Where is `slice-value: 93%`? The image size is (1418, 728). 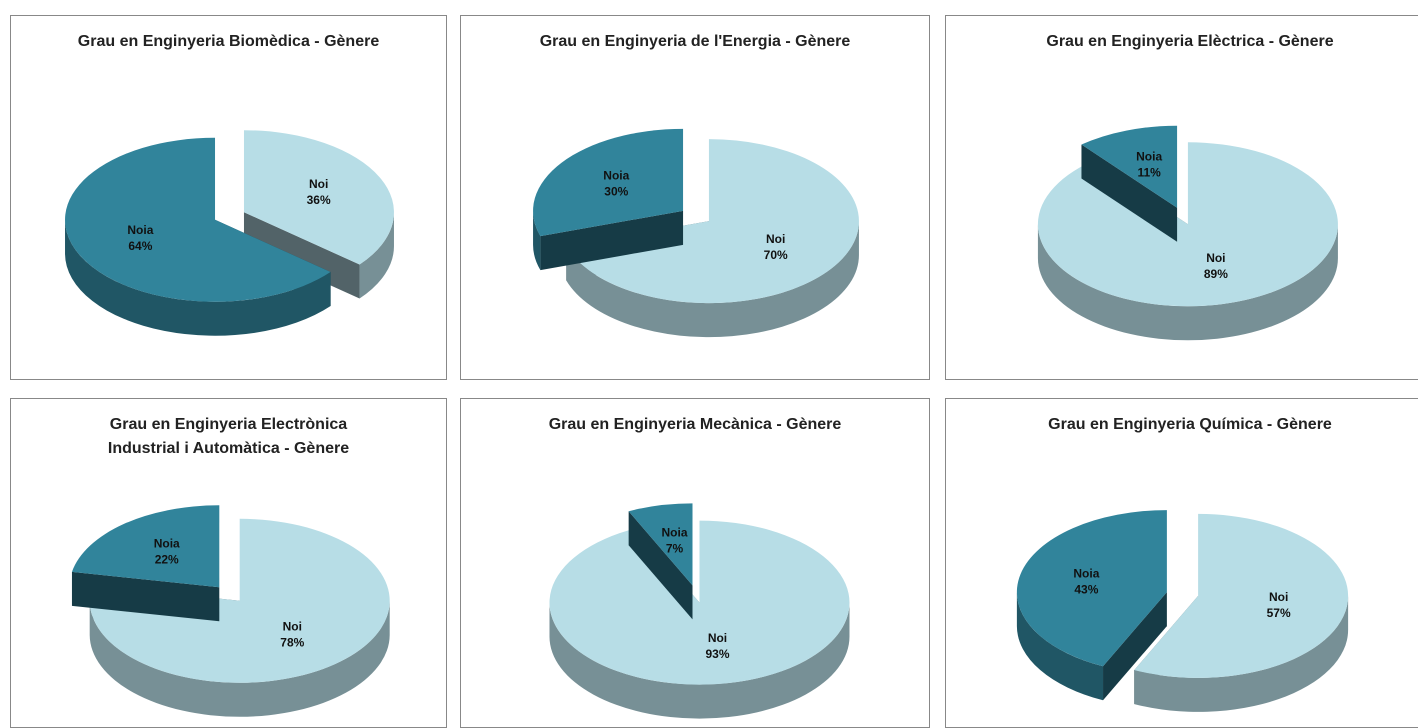
slice-value: 93% is located at coordinates (717, 654).